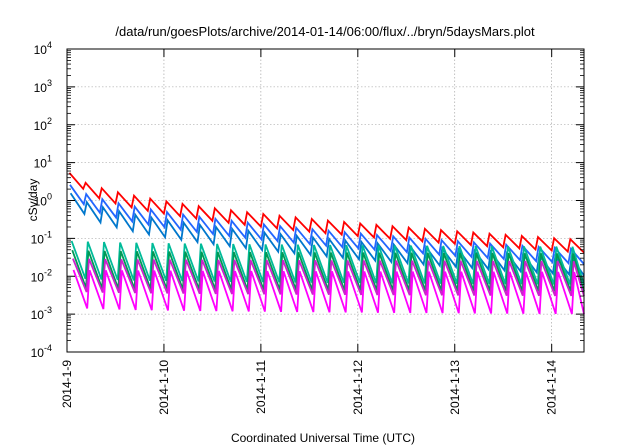  Describe the element at coordinates (49, 121) in the screenshot. I see `y-tick-exponent: 2` at that location.